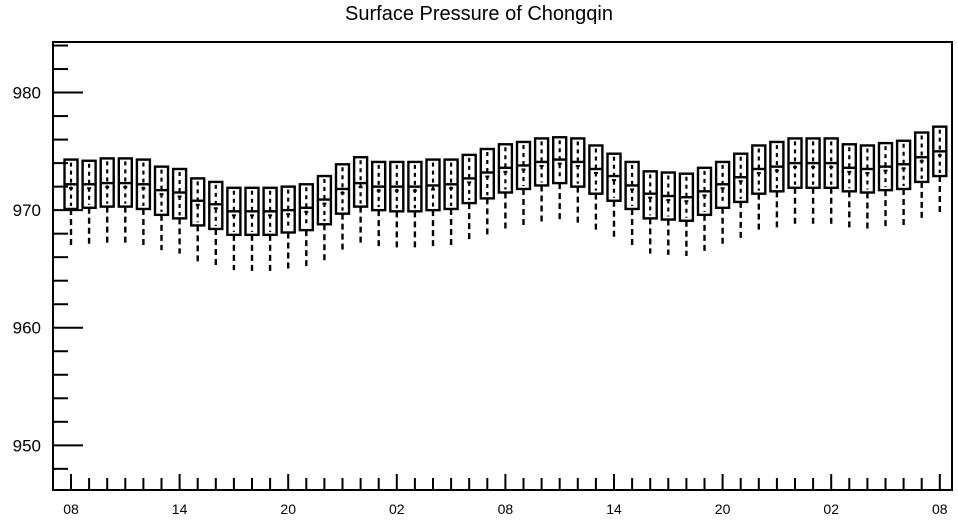 This screenshot has width=958, height=520. What do you see at coordinates (48, 257) in the screenshot?
I see `y-axis: 950 960 970 980` at bounding box center [48, 257].